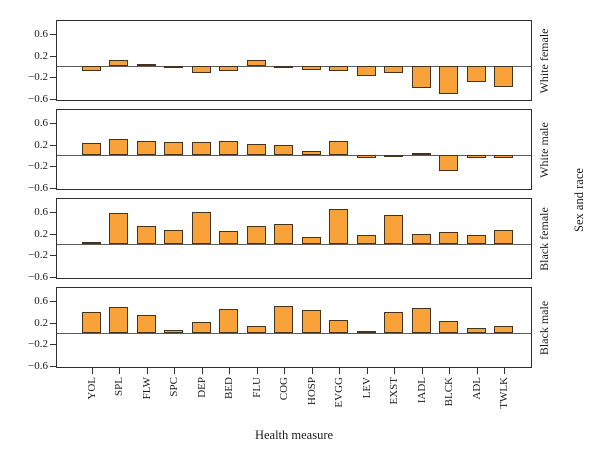 Image resolution: width=600 pixels, height=461 pixels. What do you see at coordinates (421, 77) in the screenshot?
I see `bar-white-female-iadl` at bounding box center [421, 77].